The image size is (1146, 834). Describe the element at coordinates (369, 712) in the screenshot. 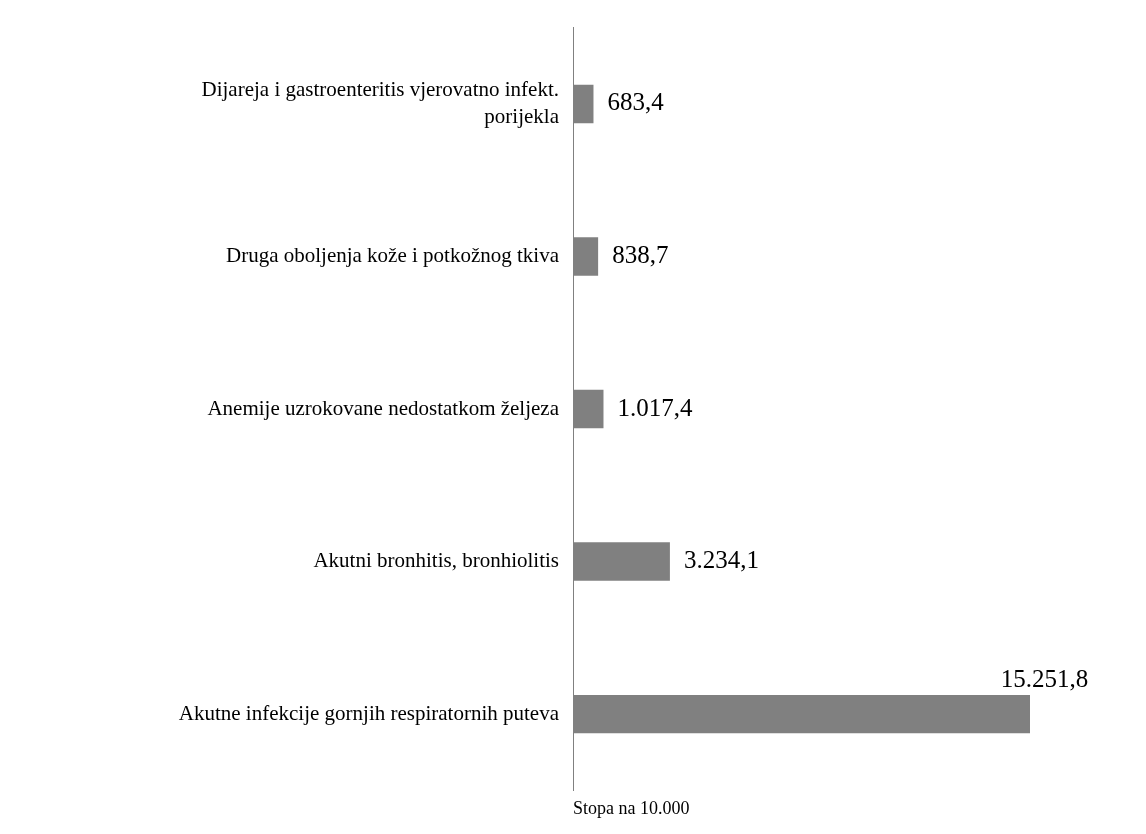

I see `y-tick-label: Akutne infekcije gornjih respiratornih puteva` at that location.